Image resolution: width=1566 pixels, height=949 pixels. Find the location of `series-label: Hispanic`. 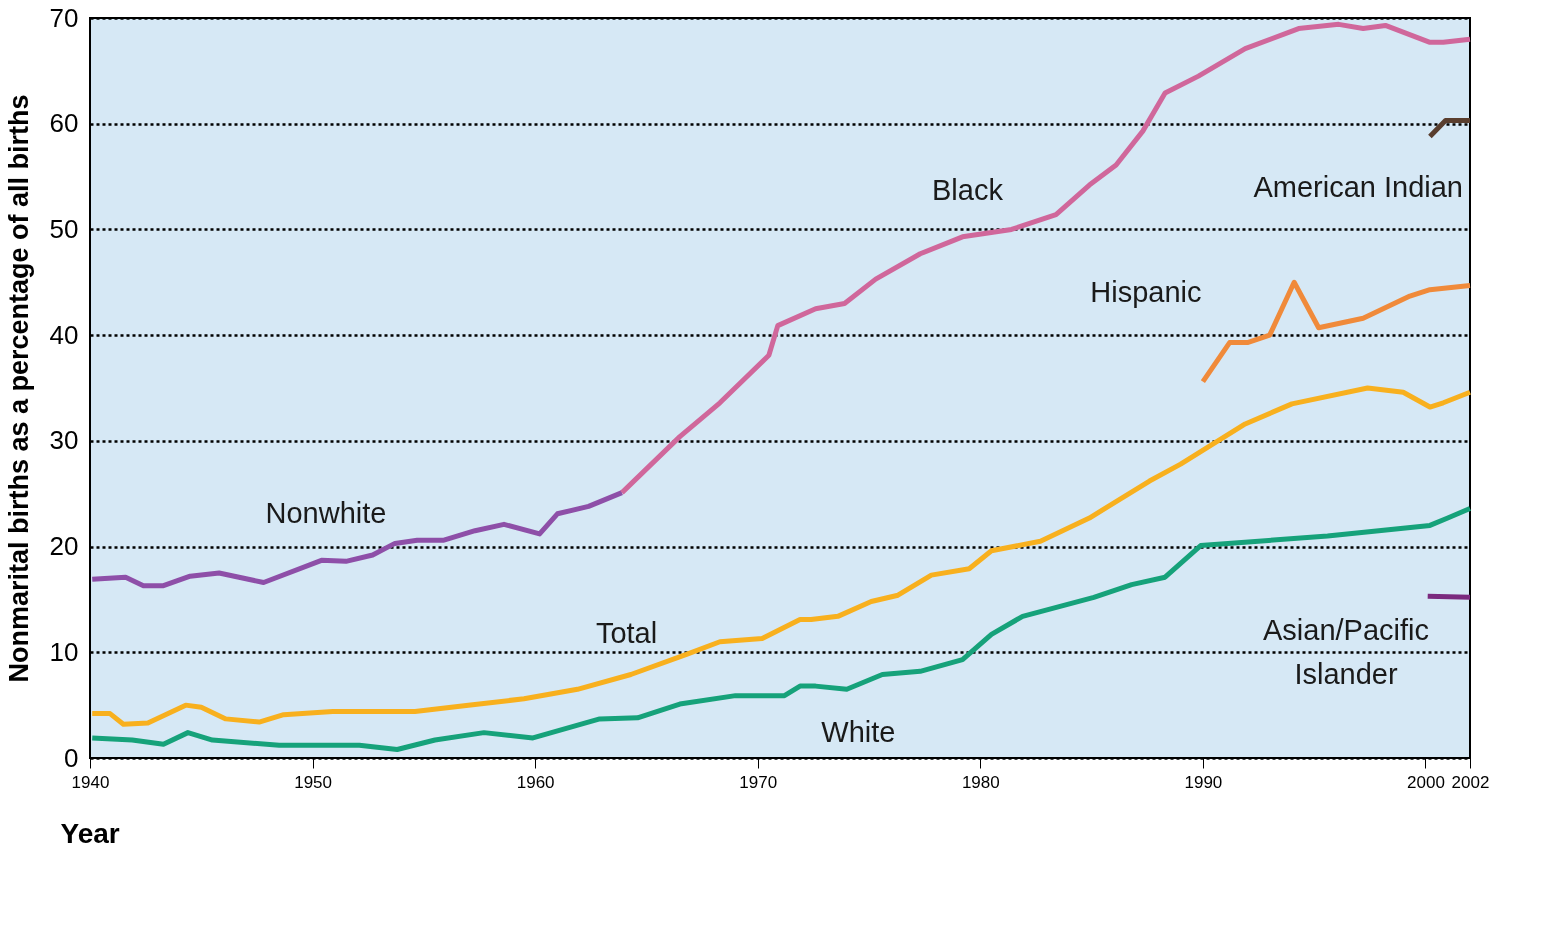

series-label: Hispanic is located at coordinates (1146, 291).